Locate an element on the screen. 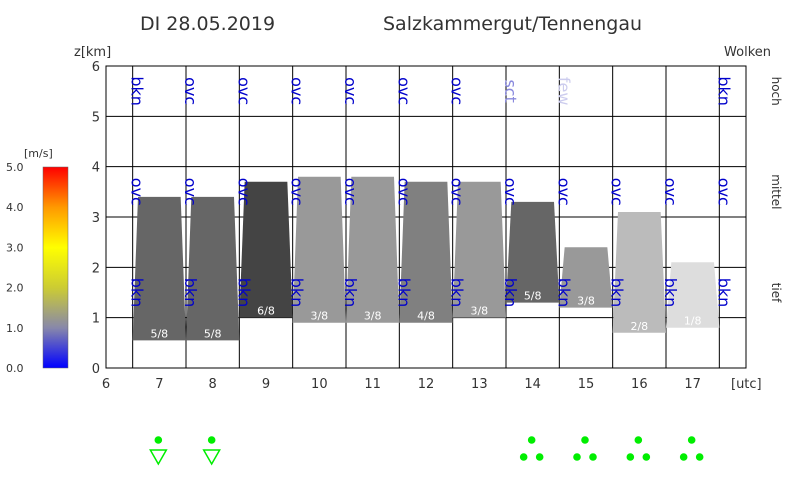 The width and height of the screenshot is (800, 500). x-tick-label: 13 is located at coordinates (479, 384).